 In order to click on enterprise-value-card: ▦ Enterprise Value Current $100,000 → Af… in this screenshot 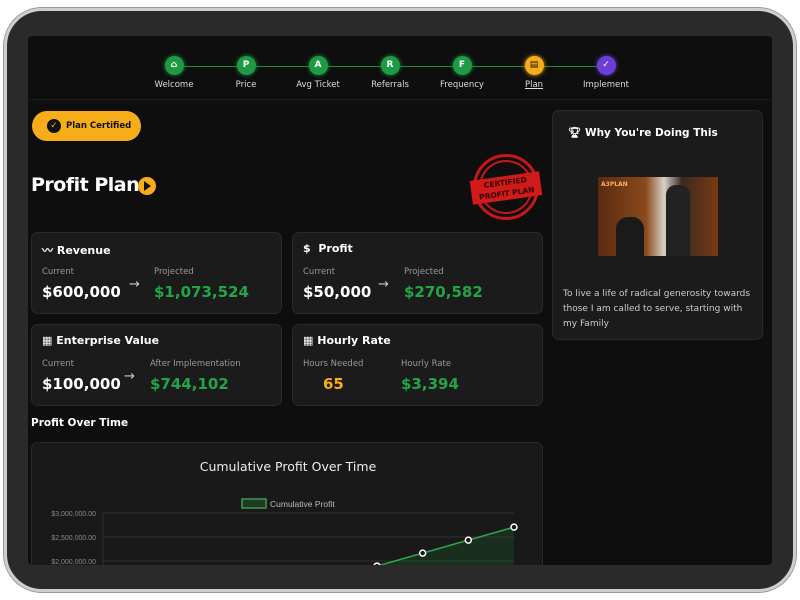, I will do `click(156, 365)`.